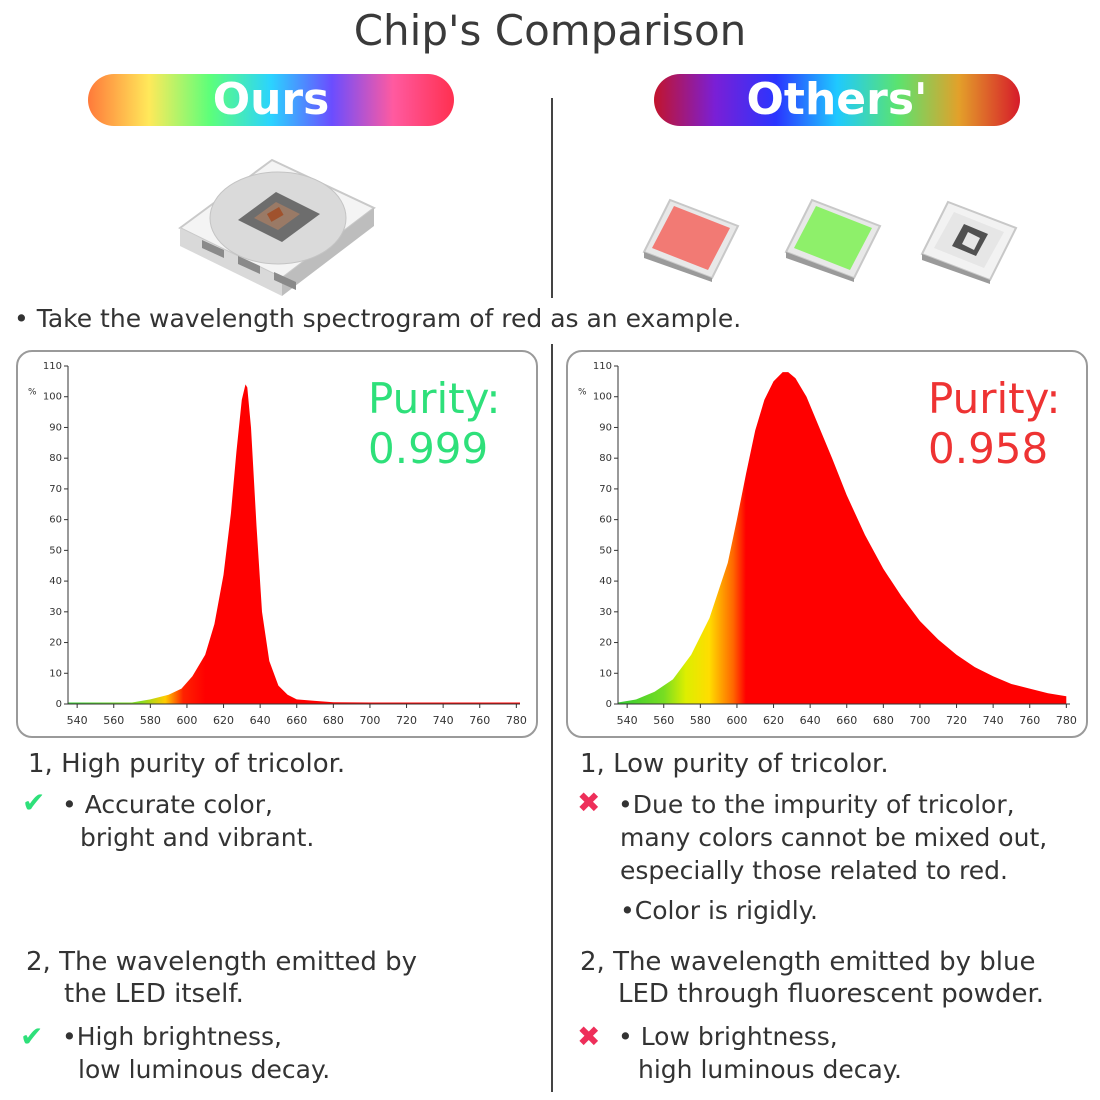 The width and height of the screenshot is (1100, 1100). I want to click on others-item1-bullet-2: many colors cannot be mixed out,, so click(834, 837).